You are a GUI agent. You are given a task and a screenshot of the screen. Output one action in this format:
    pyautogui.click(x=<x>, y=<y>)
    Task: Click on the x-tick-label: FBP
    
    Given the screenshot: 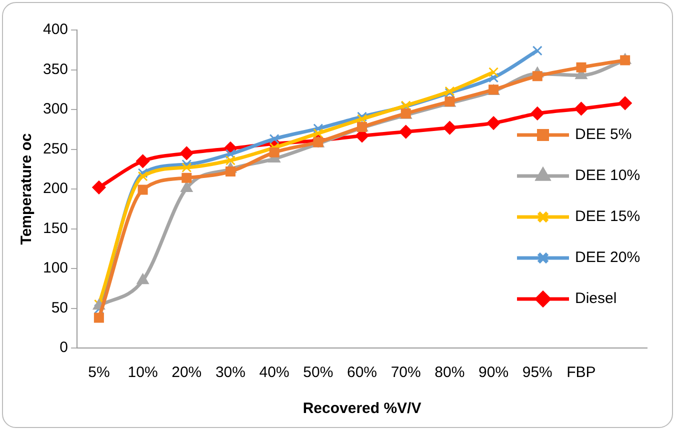 What is the action you would take?
    pyautogui.click(x=581, y=373)
    